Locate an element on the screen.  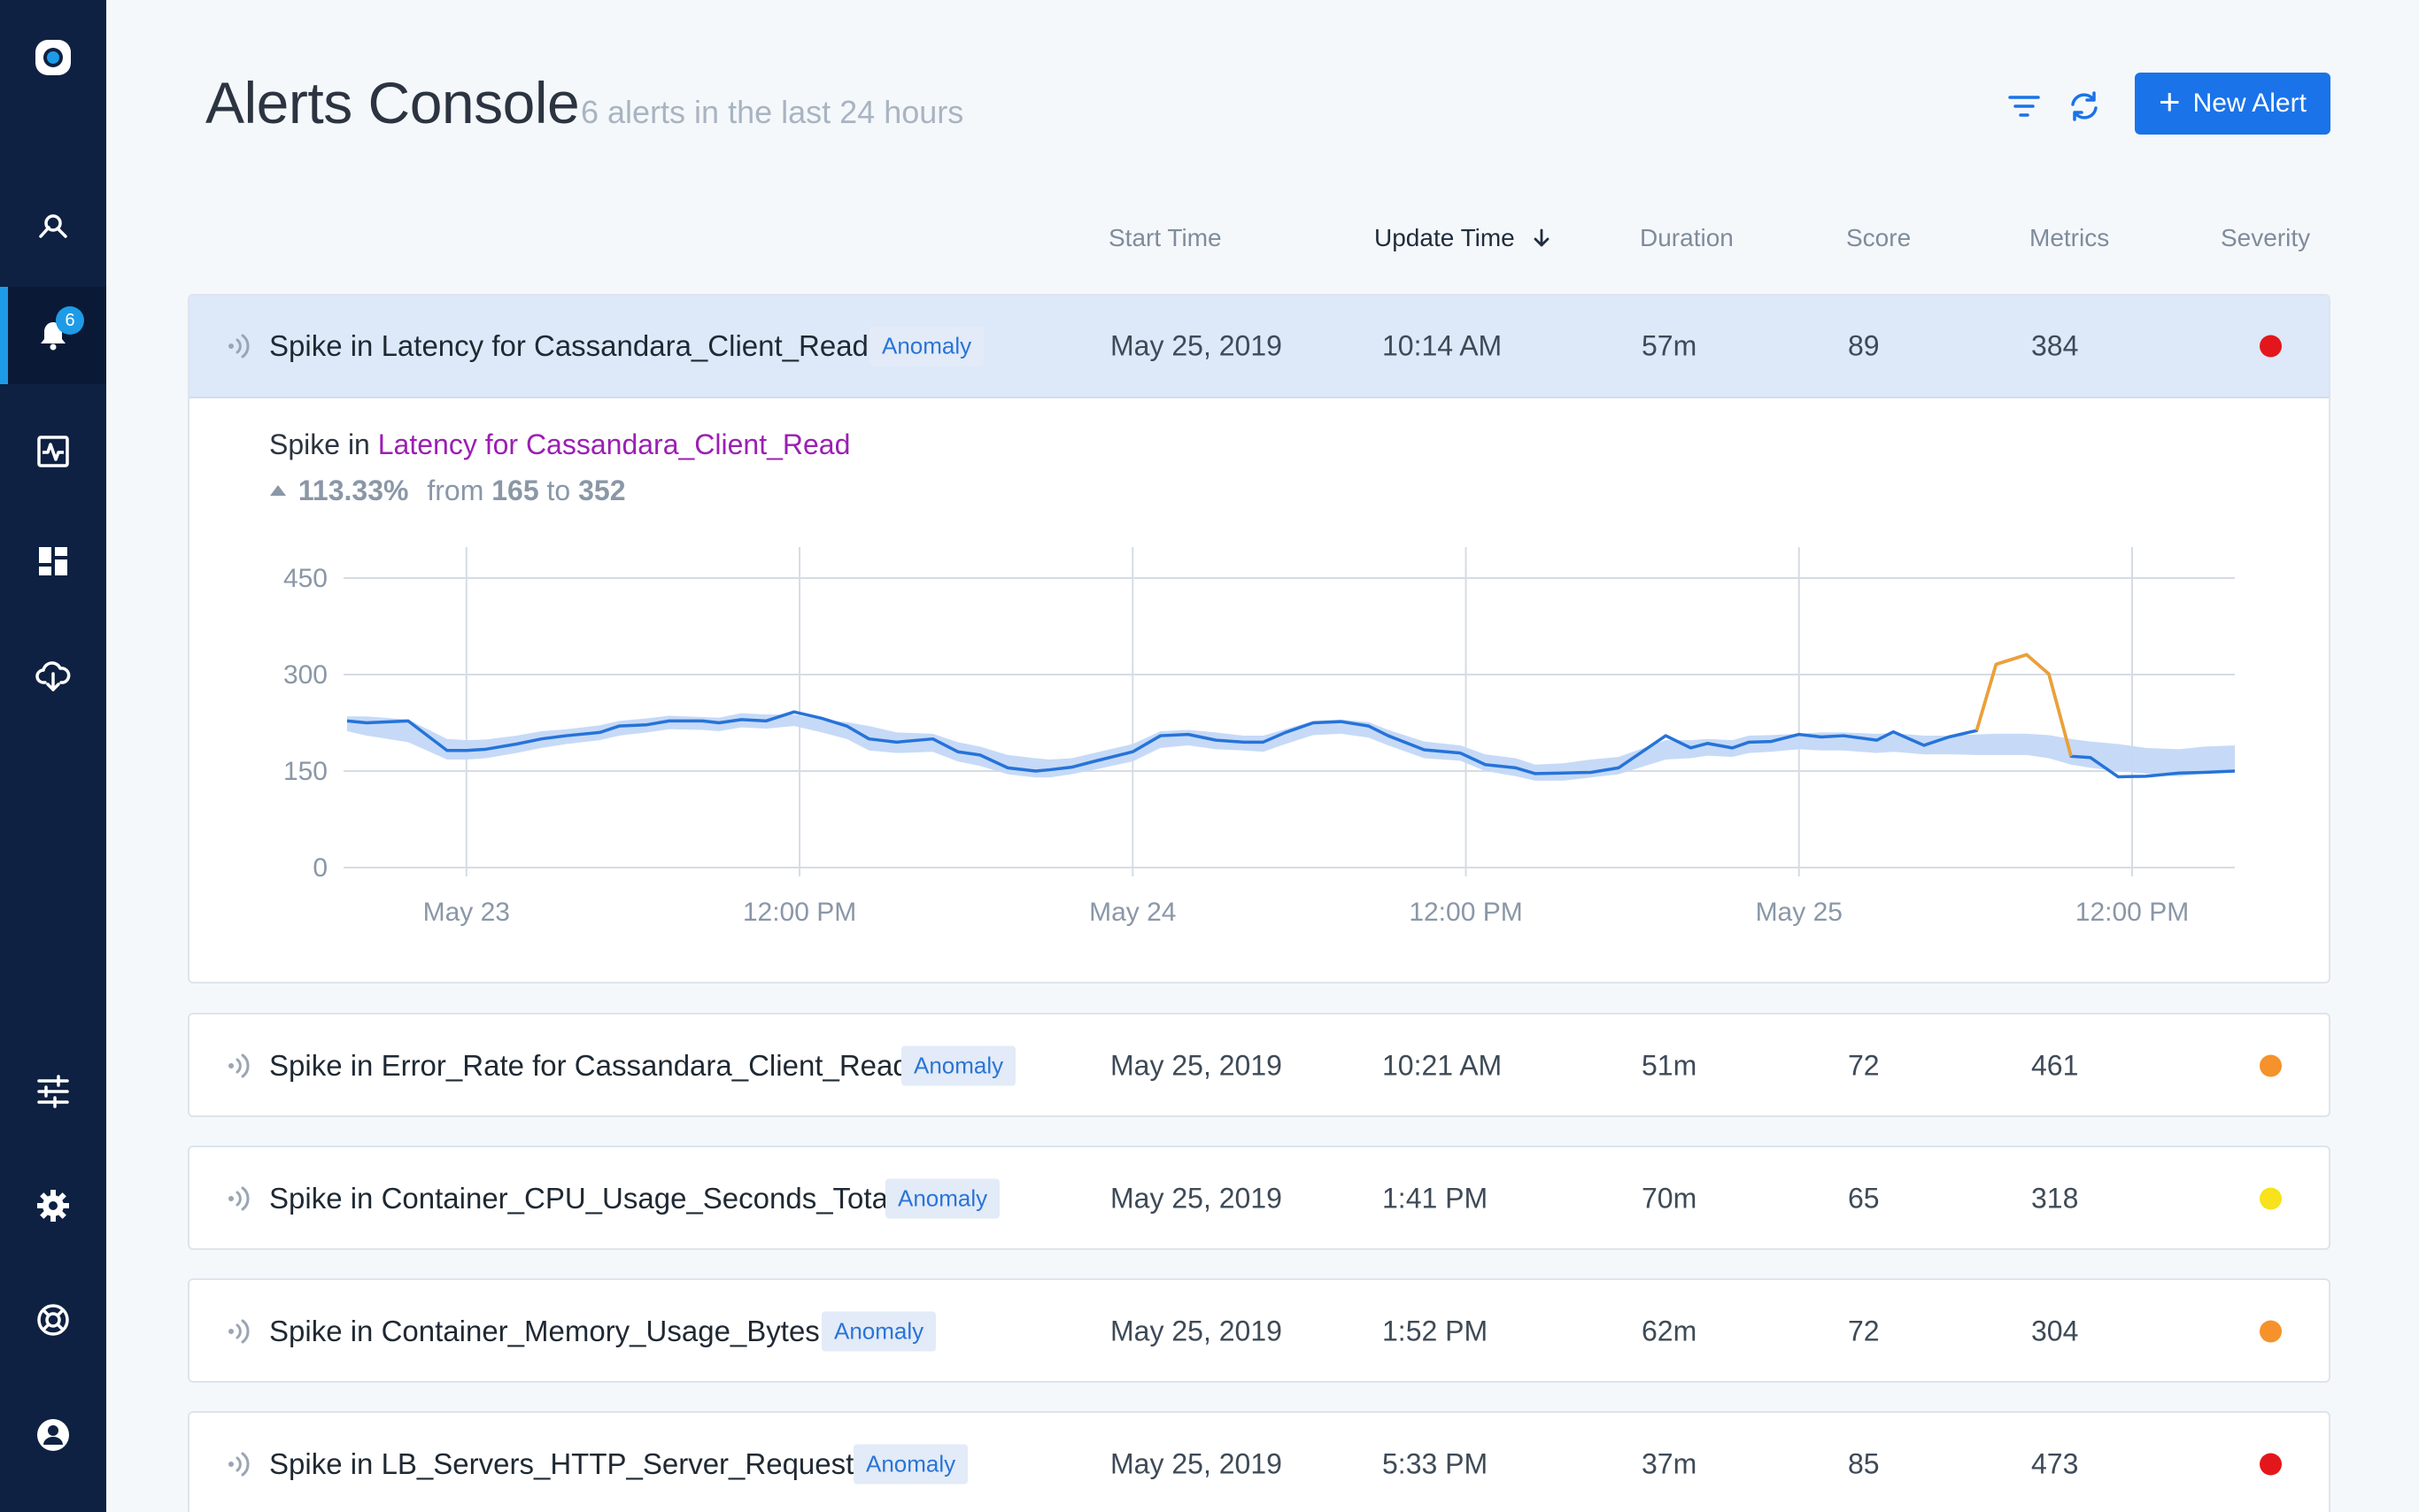
user-icon is located at coordinates (53, 1435).